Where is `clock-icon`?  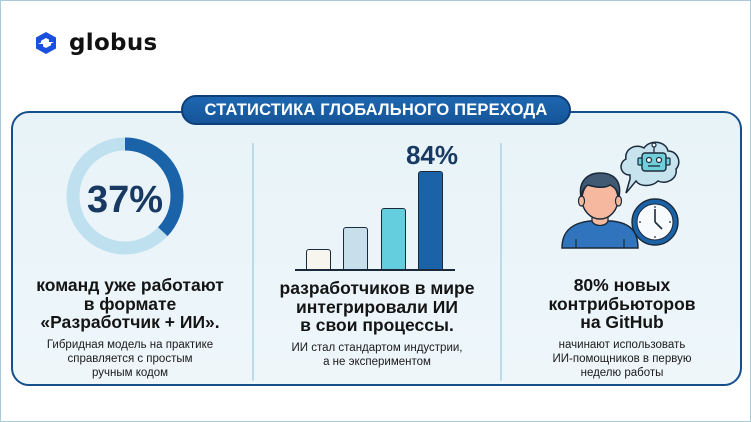 clock-icon is located at coordinates (655, 222).